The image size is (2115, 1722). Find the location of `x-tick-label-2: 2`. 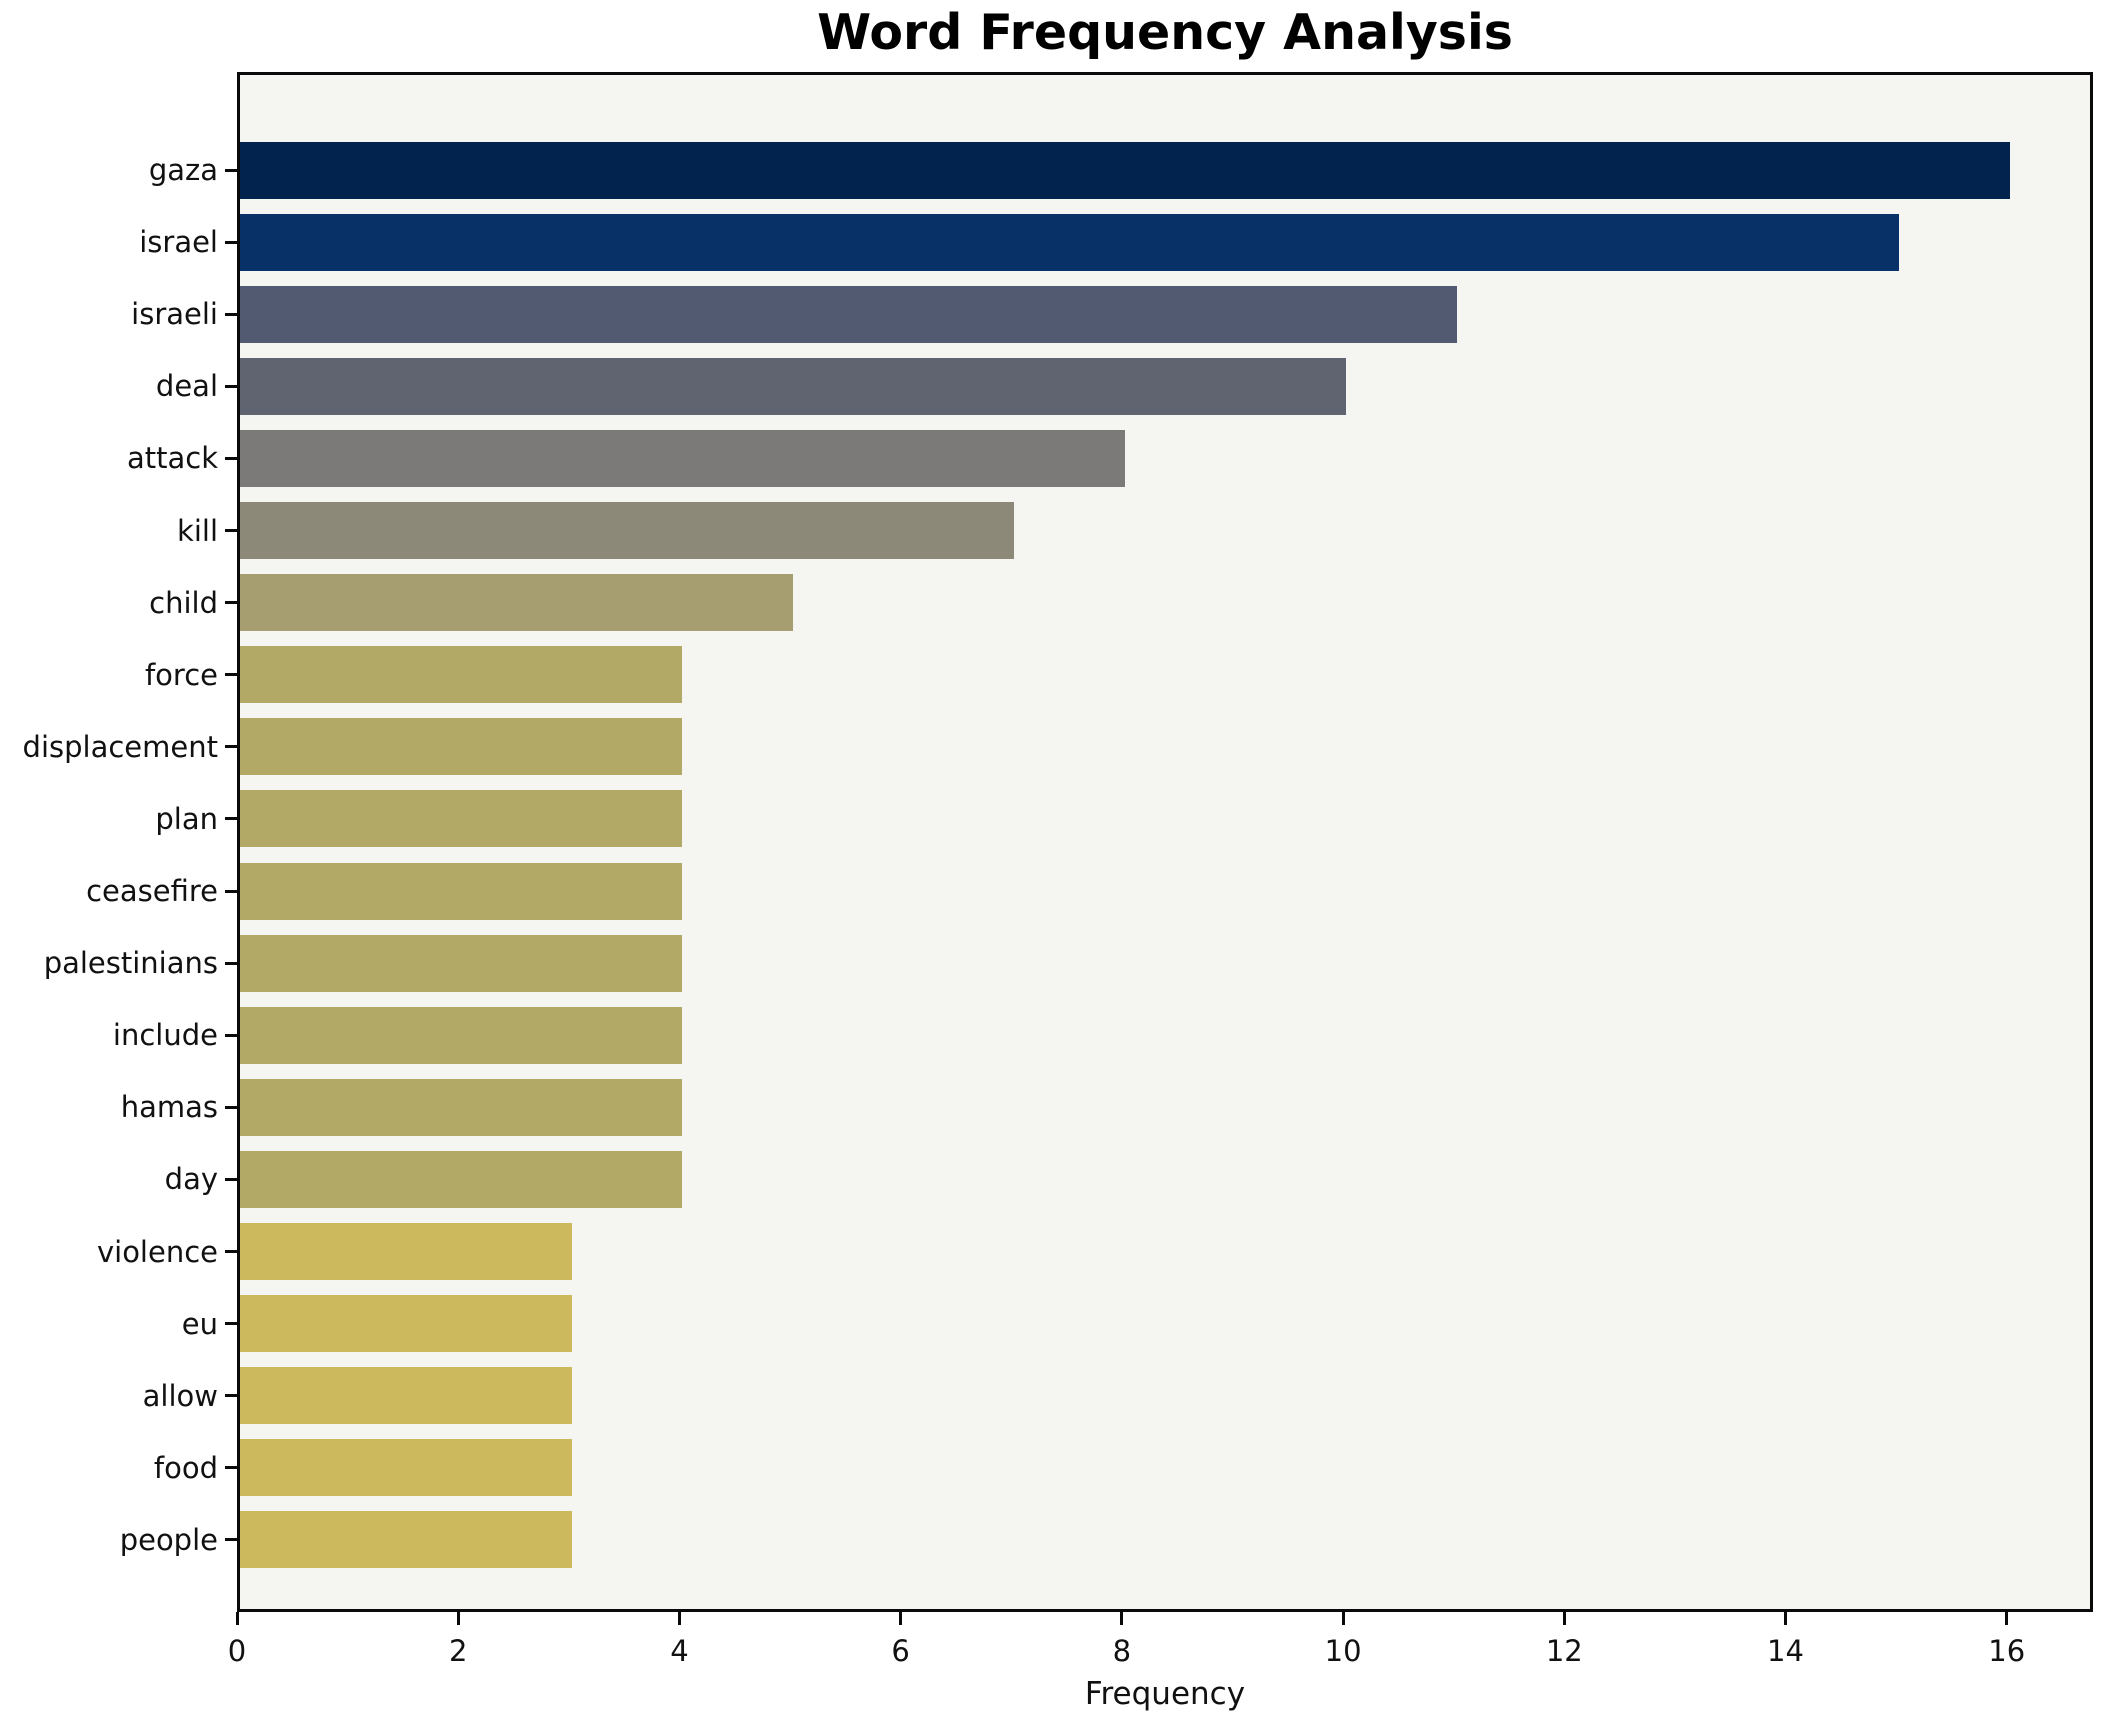

x-tick-label-2: 2 is located at coordinates (458, 1651).